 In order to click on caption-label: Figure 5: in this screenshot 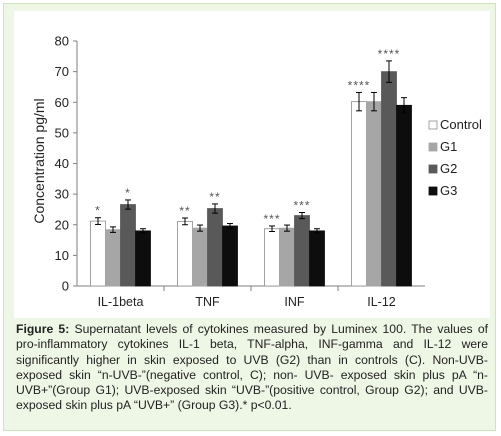, I will do `click(43, 329)`.